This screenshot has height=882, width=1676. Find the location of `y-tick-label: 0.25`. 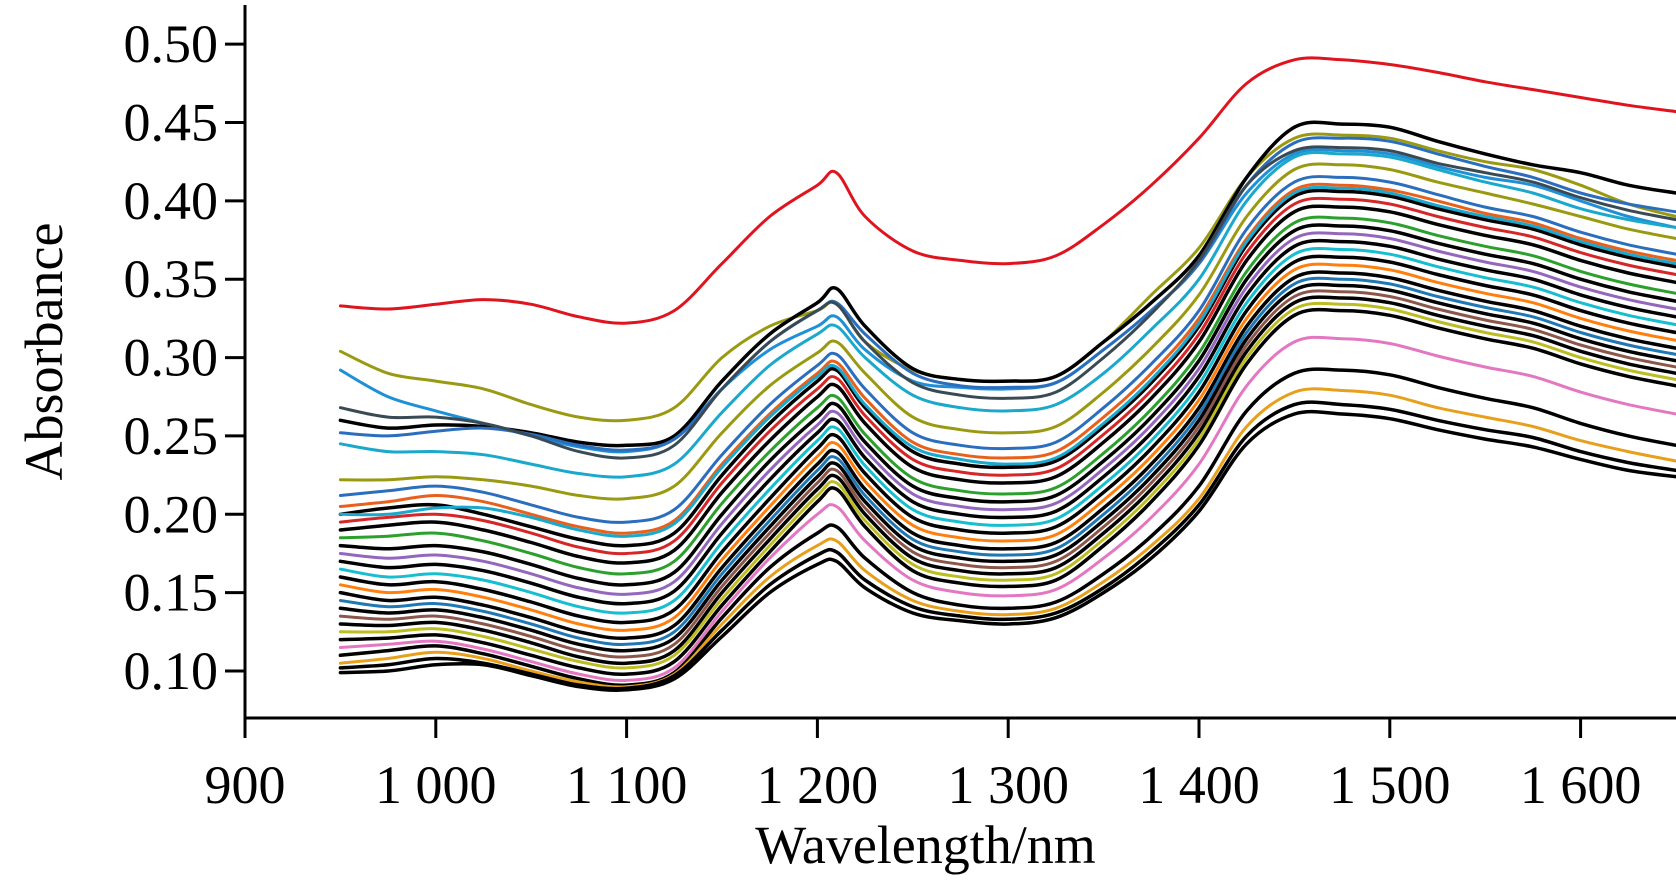

y-tick-label: 0.25 is located at coordinates (171, 436).